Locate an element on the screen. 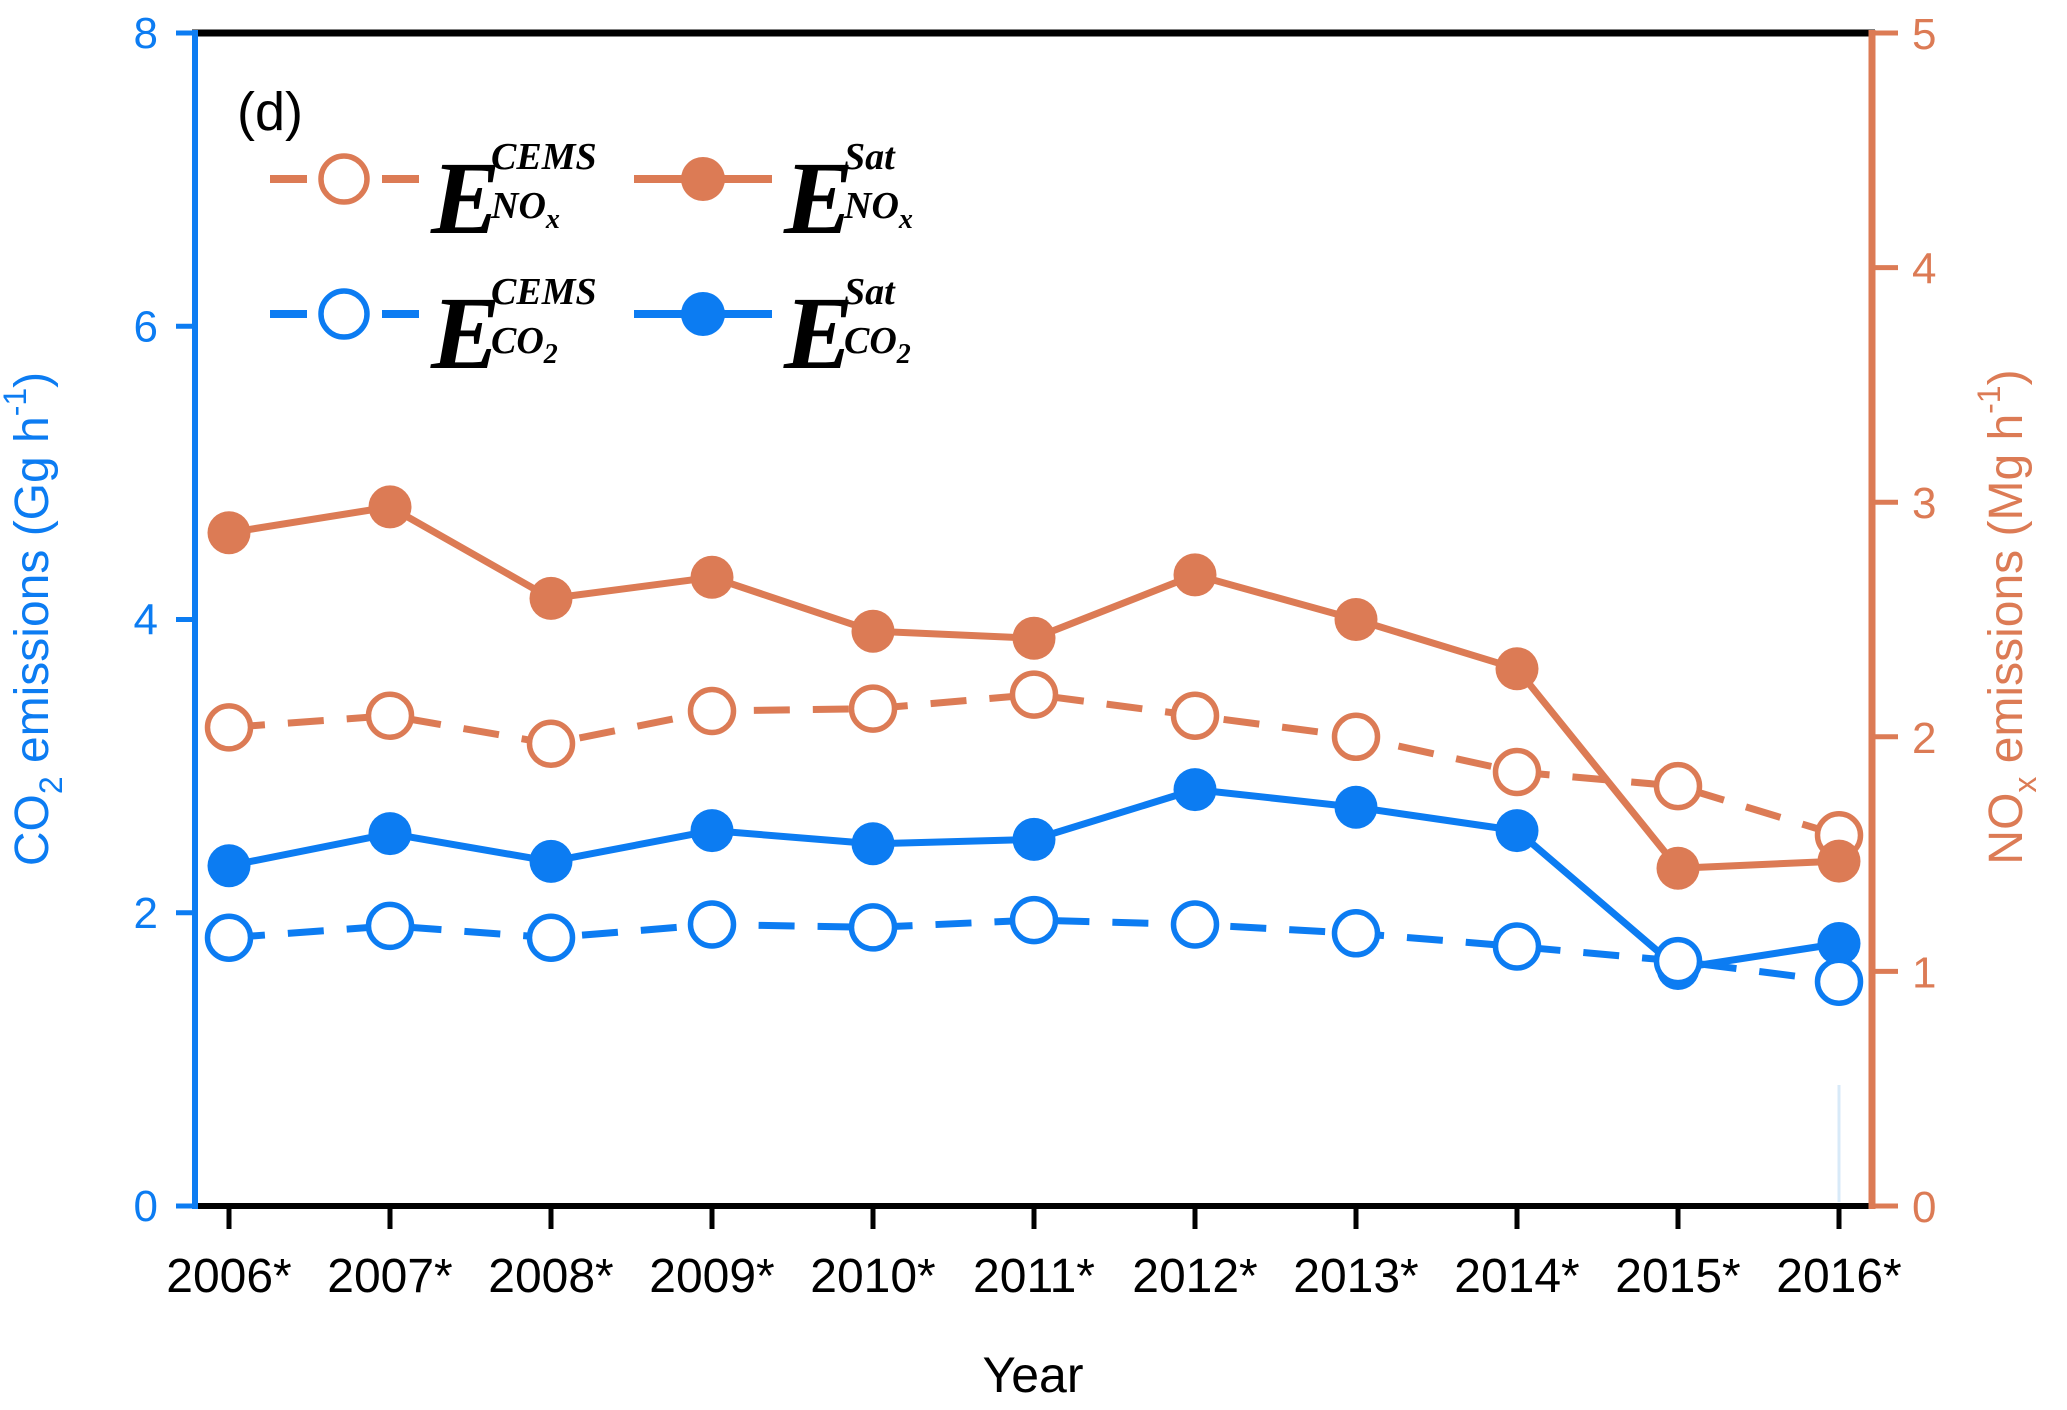 The width and height of the screenshot is (2067, 1410). series-co2-cems-point-2013* is located at coordinates (1356, 933).